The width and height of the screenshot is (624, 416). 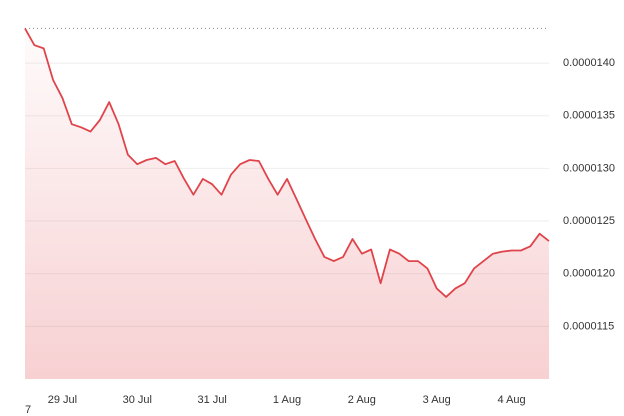 What do you see at coordinates (362, 400) in the screenshot?
I see `x-tick-label: 2 Aug` at bounding box center [362, 400].